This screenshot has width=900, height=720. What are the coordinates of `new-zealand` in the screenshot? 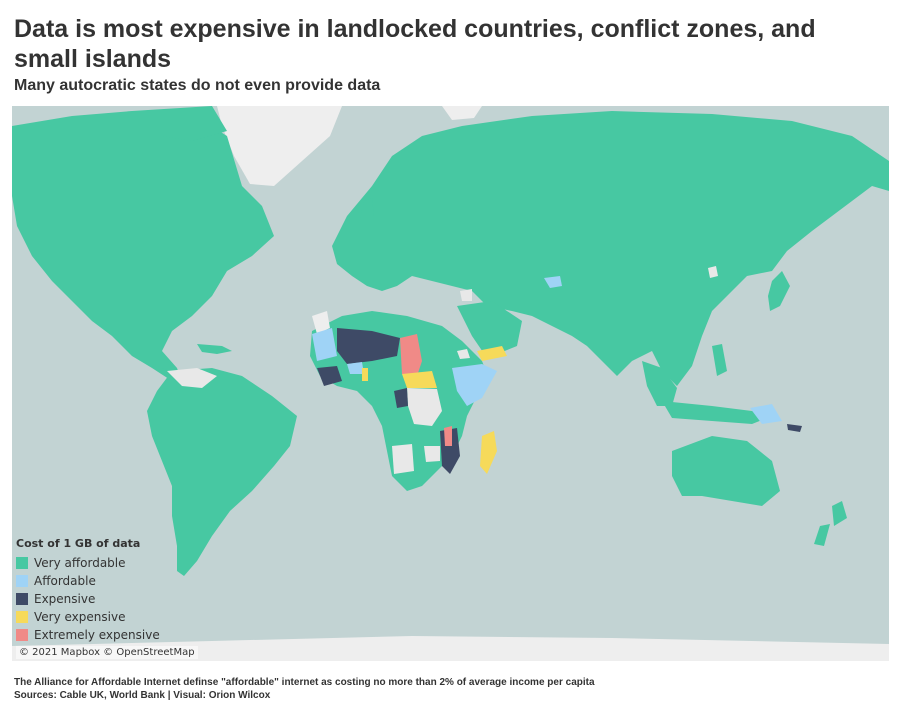 It's located at (839, 513).